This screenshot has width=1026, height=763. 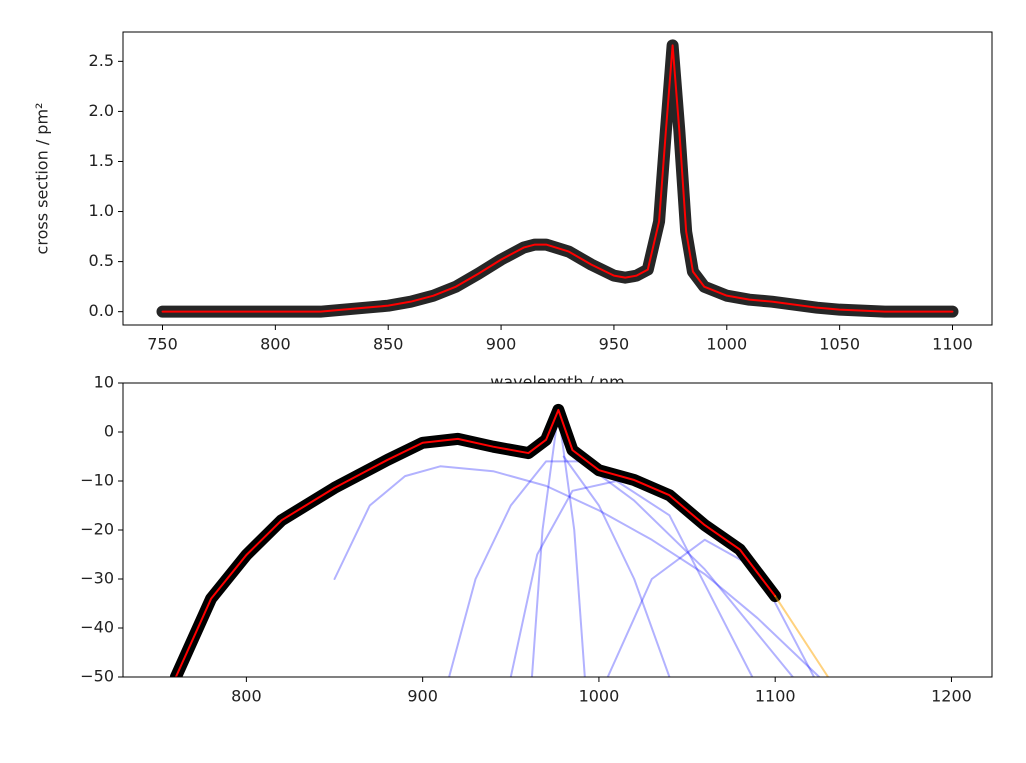 What do you see at coordinates (104, 382) in the screenshot?
I see `y-tick-label: 10` at bounding box center [104, 382].